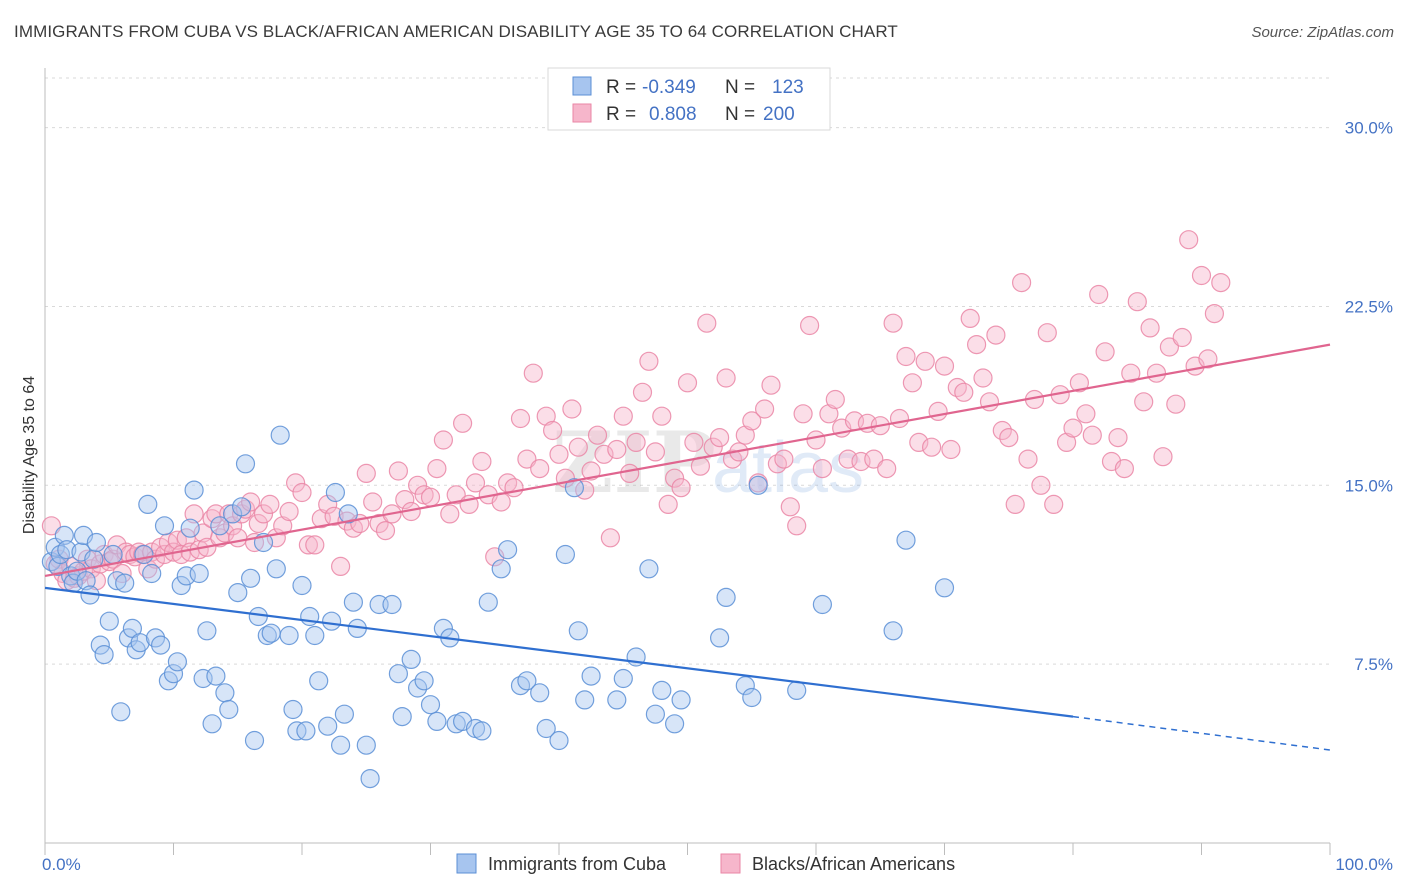  What do you see at coordinates (730, 863) in the screenshot?
I see `bottom-legend-pink-swatch` at bounding box center [730, 863].